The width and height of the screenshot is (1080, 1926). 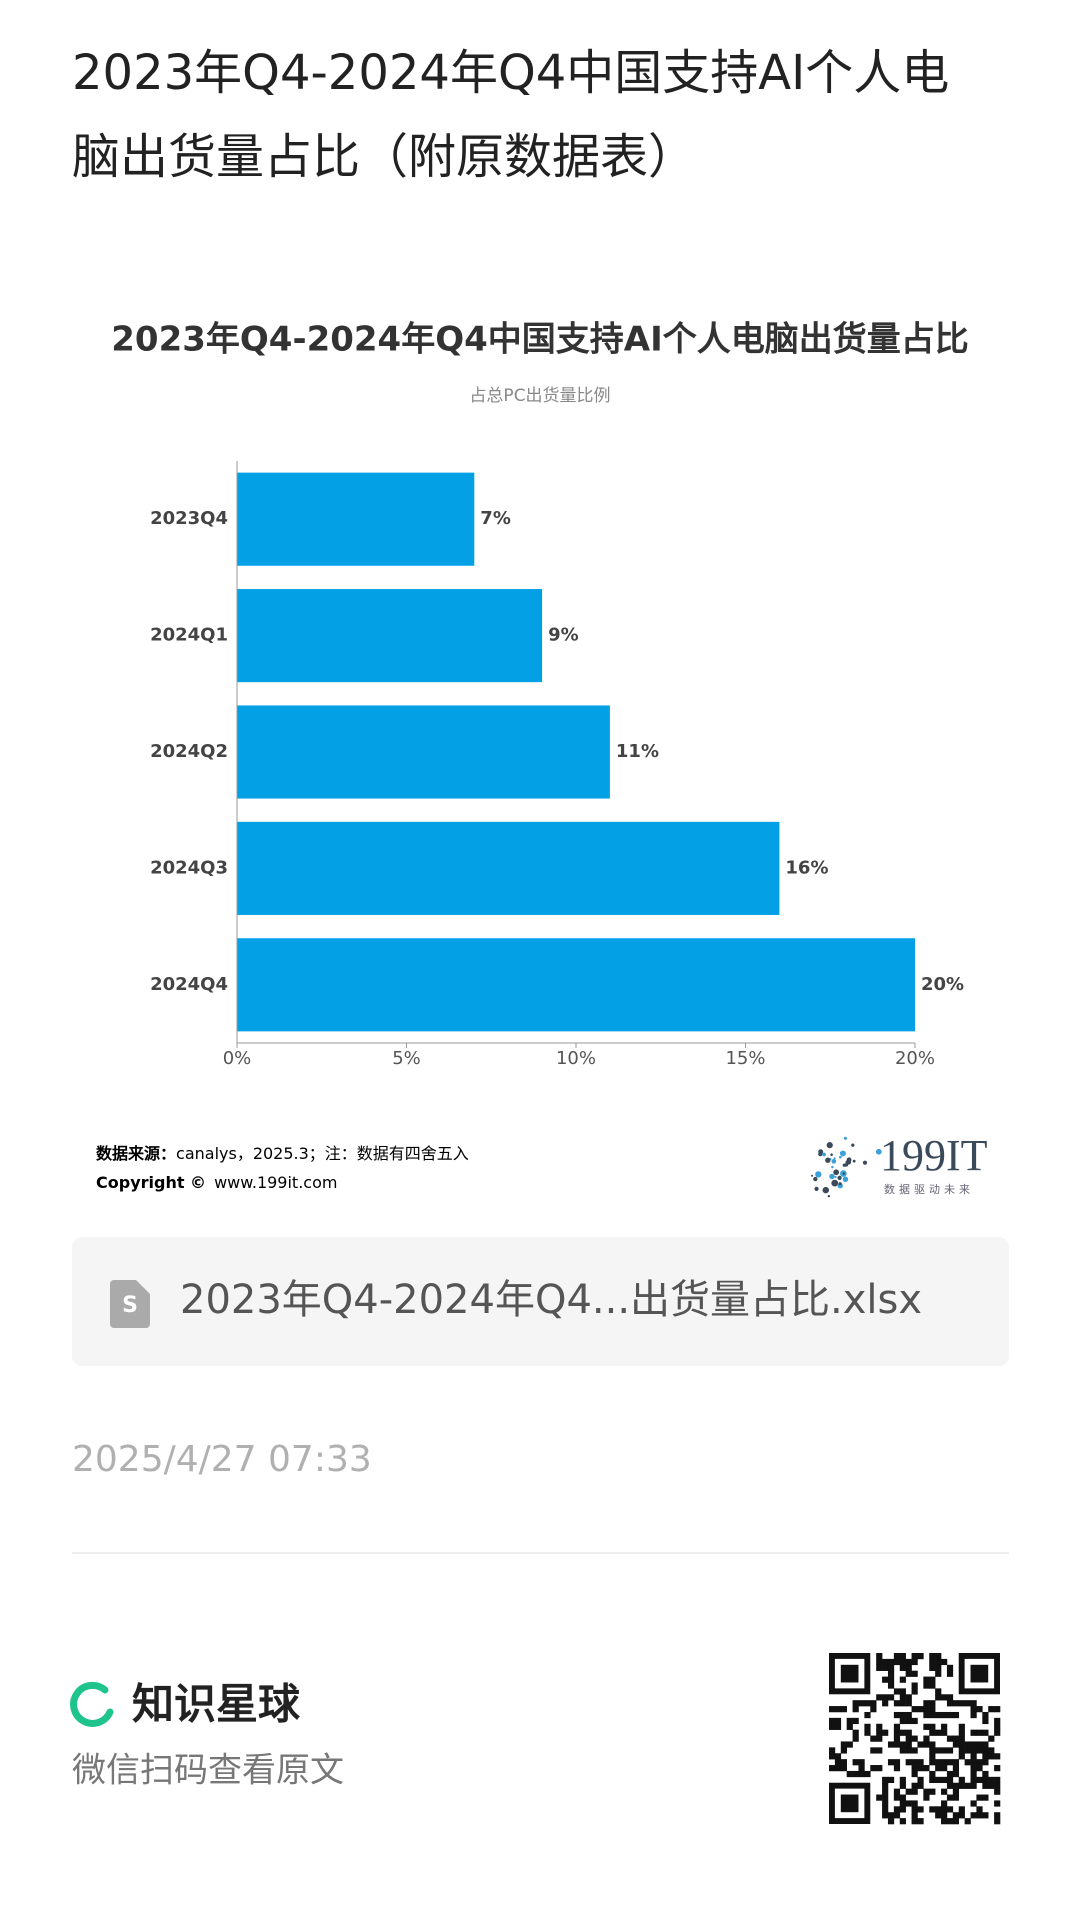 I want to click on logo-name: 199IT, so click(x=934, y=1155).